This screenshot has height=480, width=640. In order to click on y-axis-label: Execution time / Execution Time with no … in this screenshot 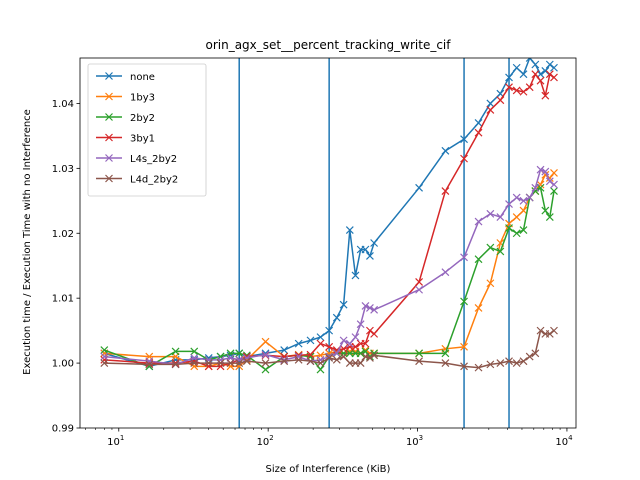, I will do `click(27, 242)`.